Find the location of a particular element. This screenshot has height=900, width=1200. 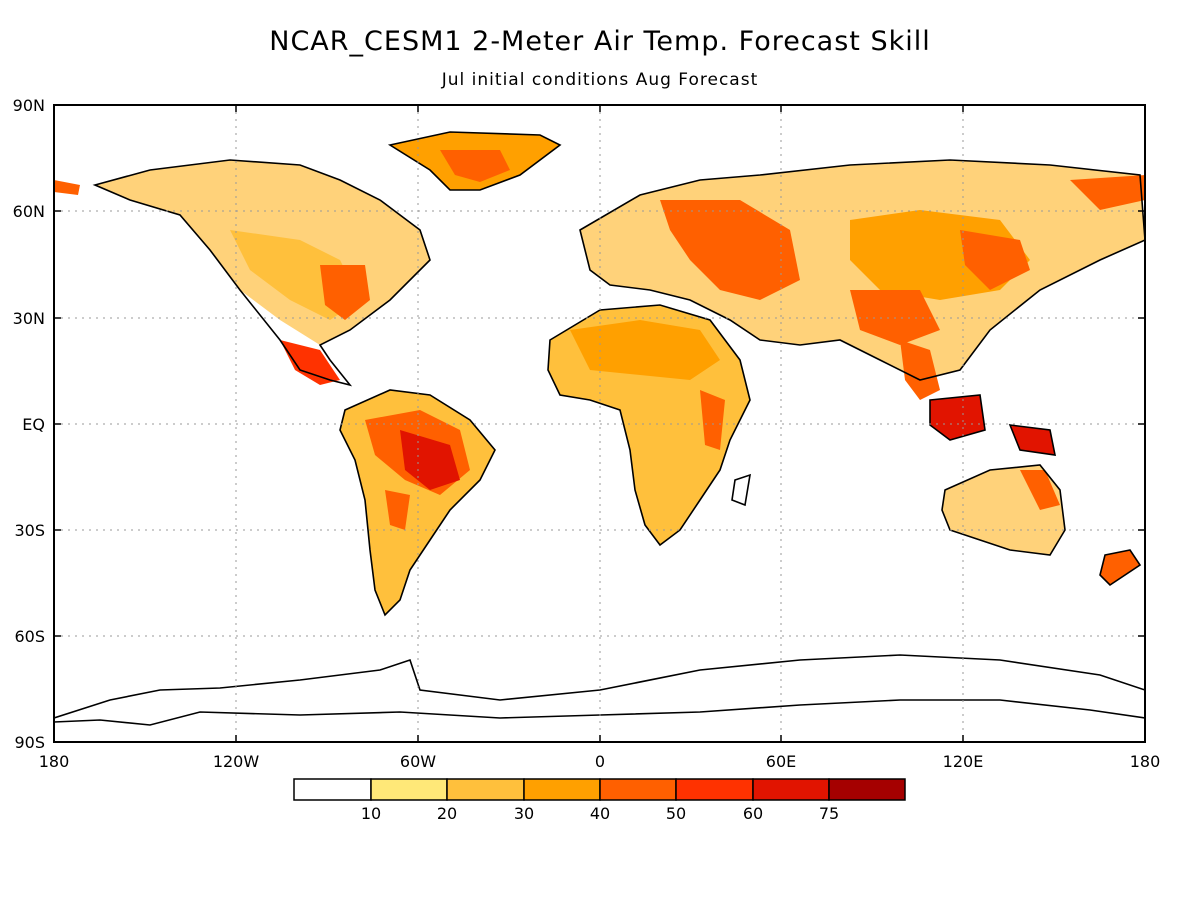

lat-label-30n: 30N is located at coordinates (29, 318).